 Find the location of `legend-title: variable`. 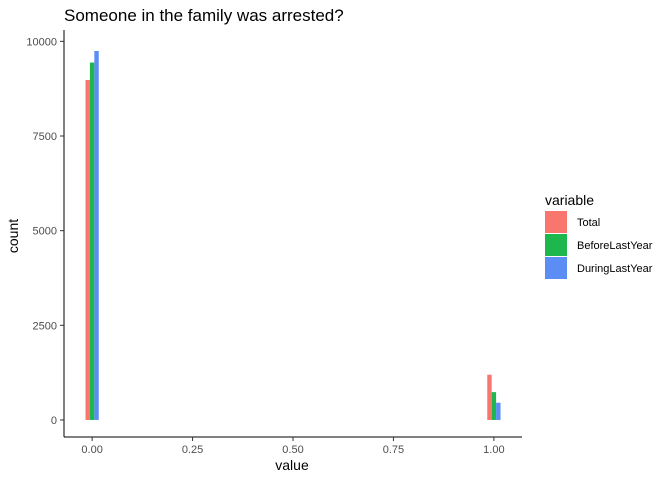

legend-title: variable is located at coordinates (569, 200).